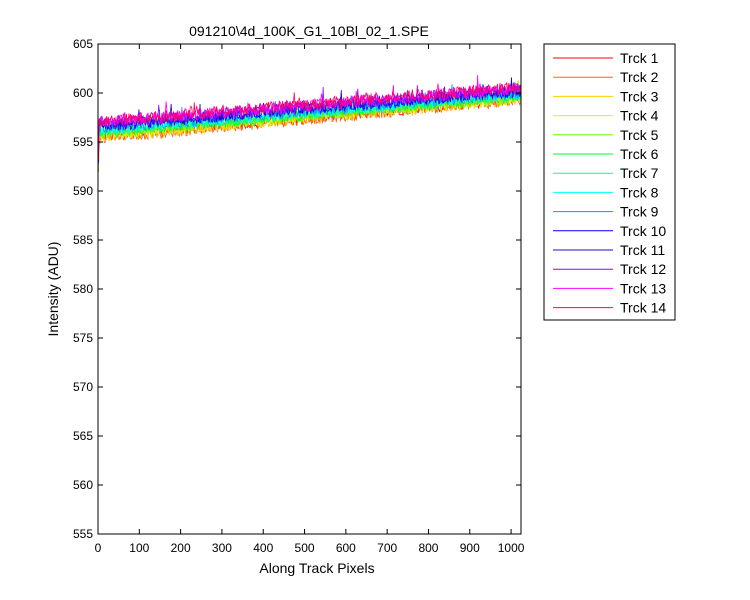 The height and width of the screenshot is (600, 750). I want to click on x-tick-label: 300, so click(222, 548).